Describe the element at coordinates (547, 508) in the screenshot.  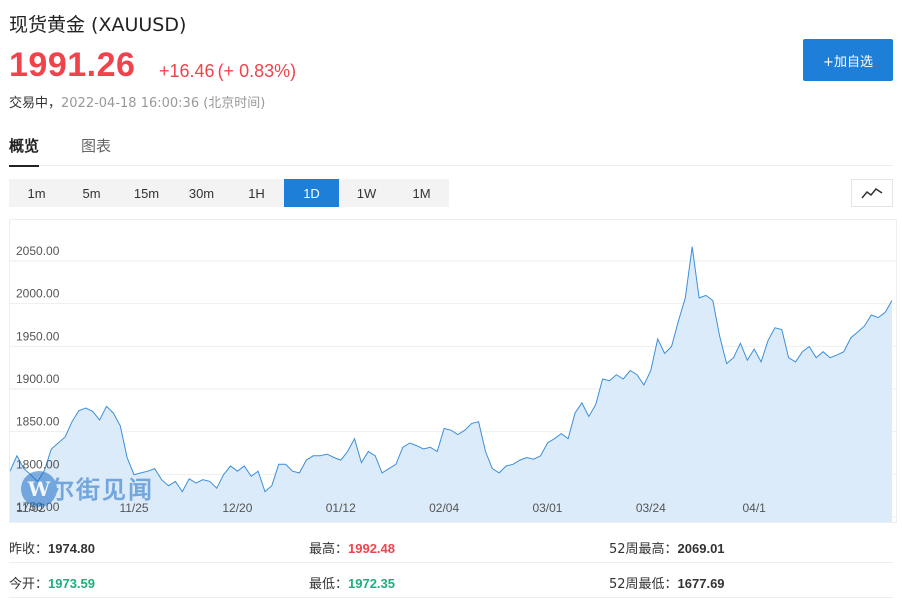
I see `x-tick-label: 03/01` at that location.